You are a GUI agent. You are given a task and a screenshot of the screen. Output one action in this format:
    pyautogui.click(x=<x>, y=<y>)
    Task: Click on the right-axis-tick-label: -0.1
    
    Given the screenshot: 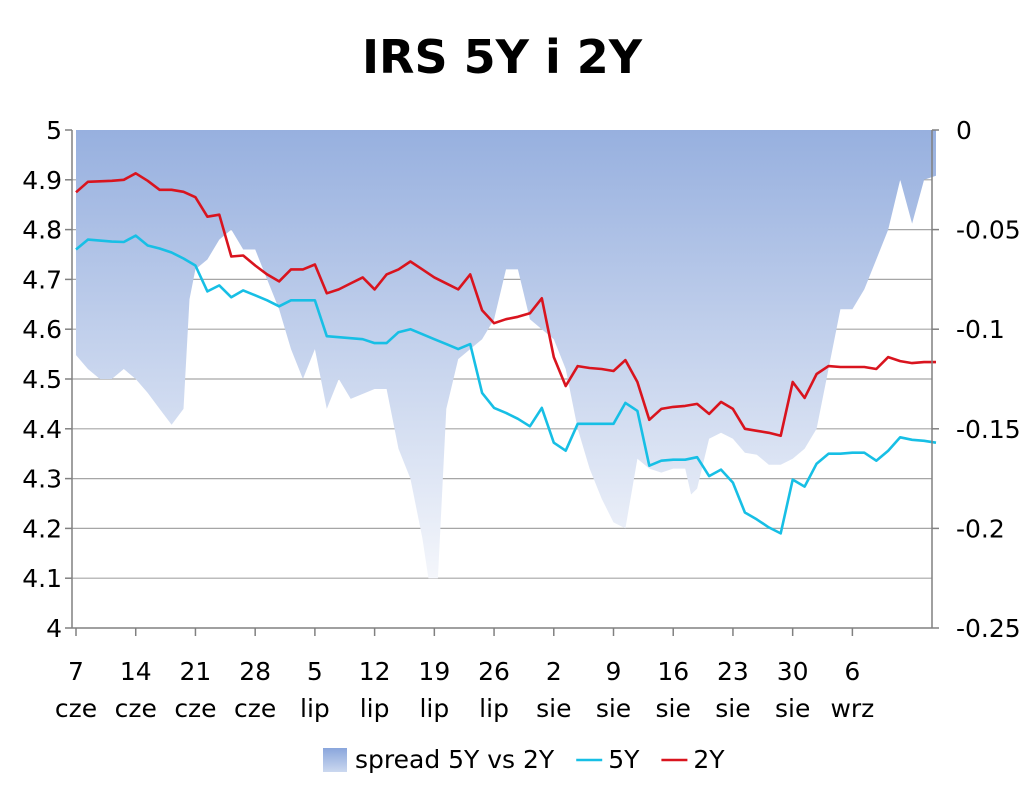 What is the action you would take?
    pyautogui.click(x=980, y=329)
    